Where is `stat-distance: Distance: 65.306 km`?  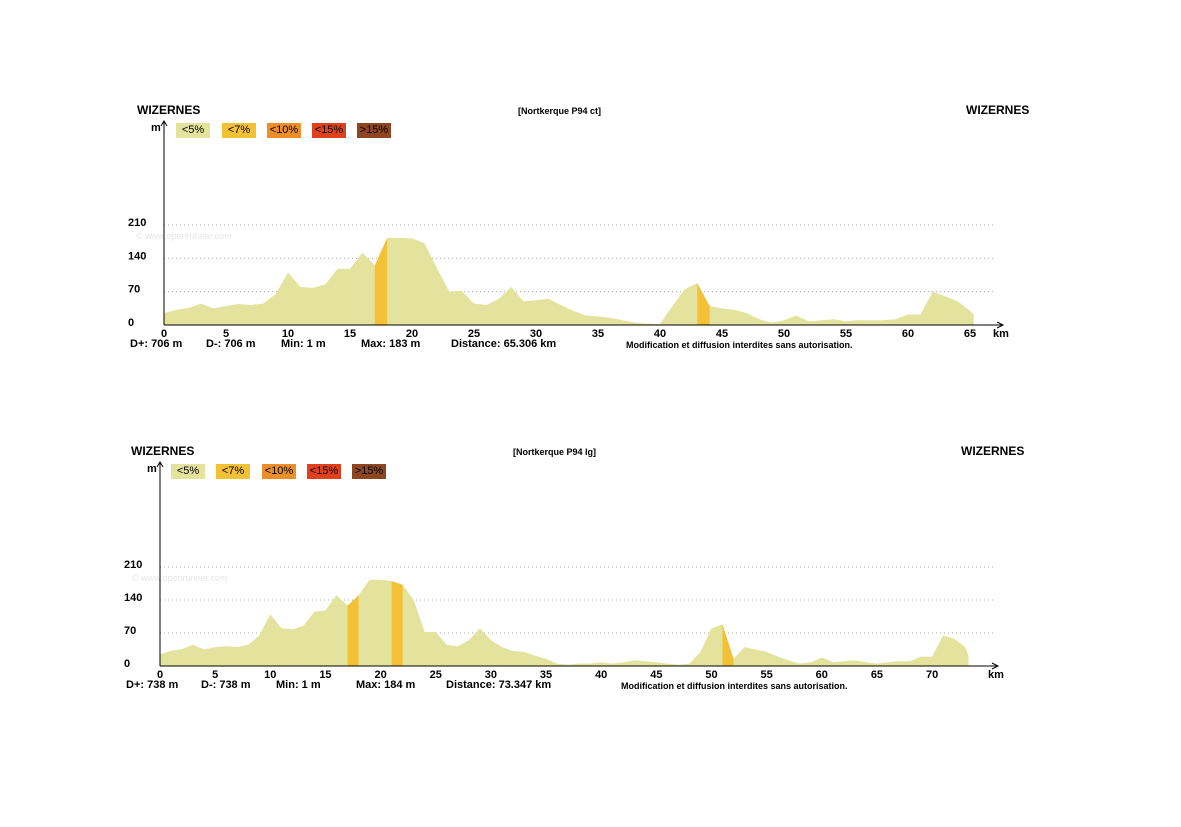
stat-distance: Distance: 65.306 km is located at coordinates (504, 344).